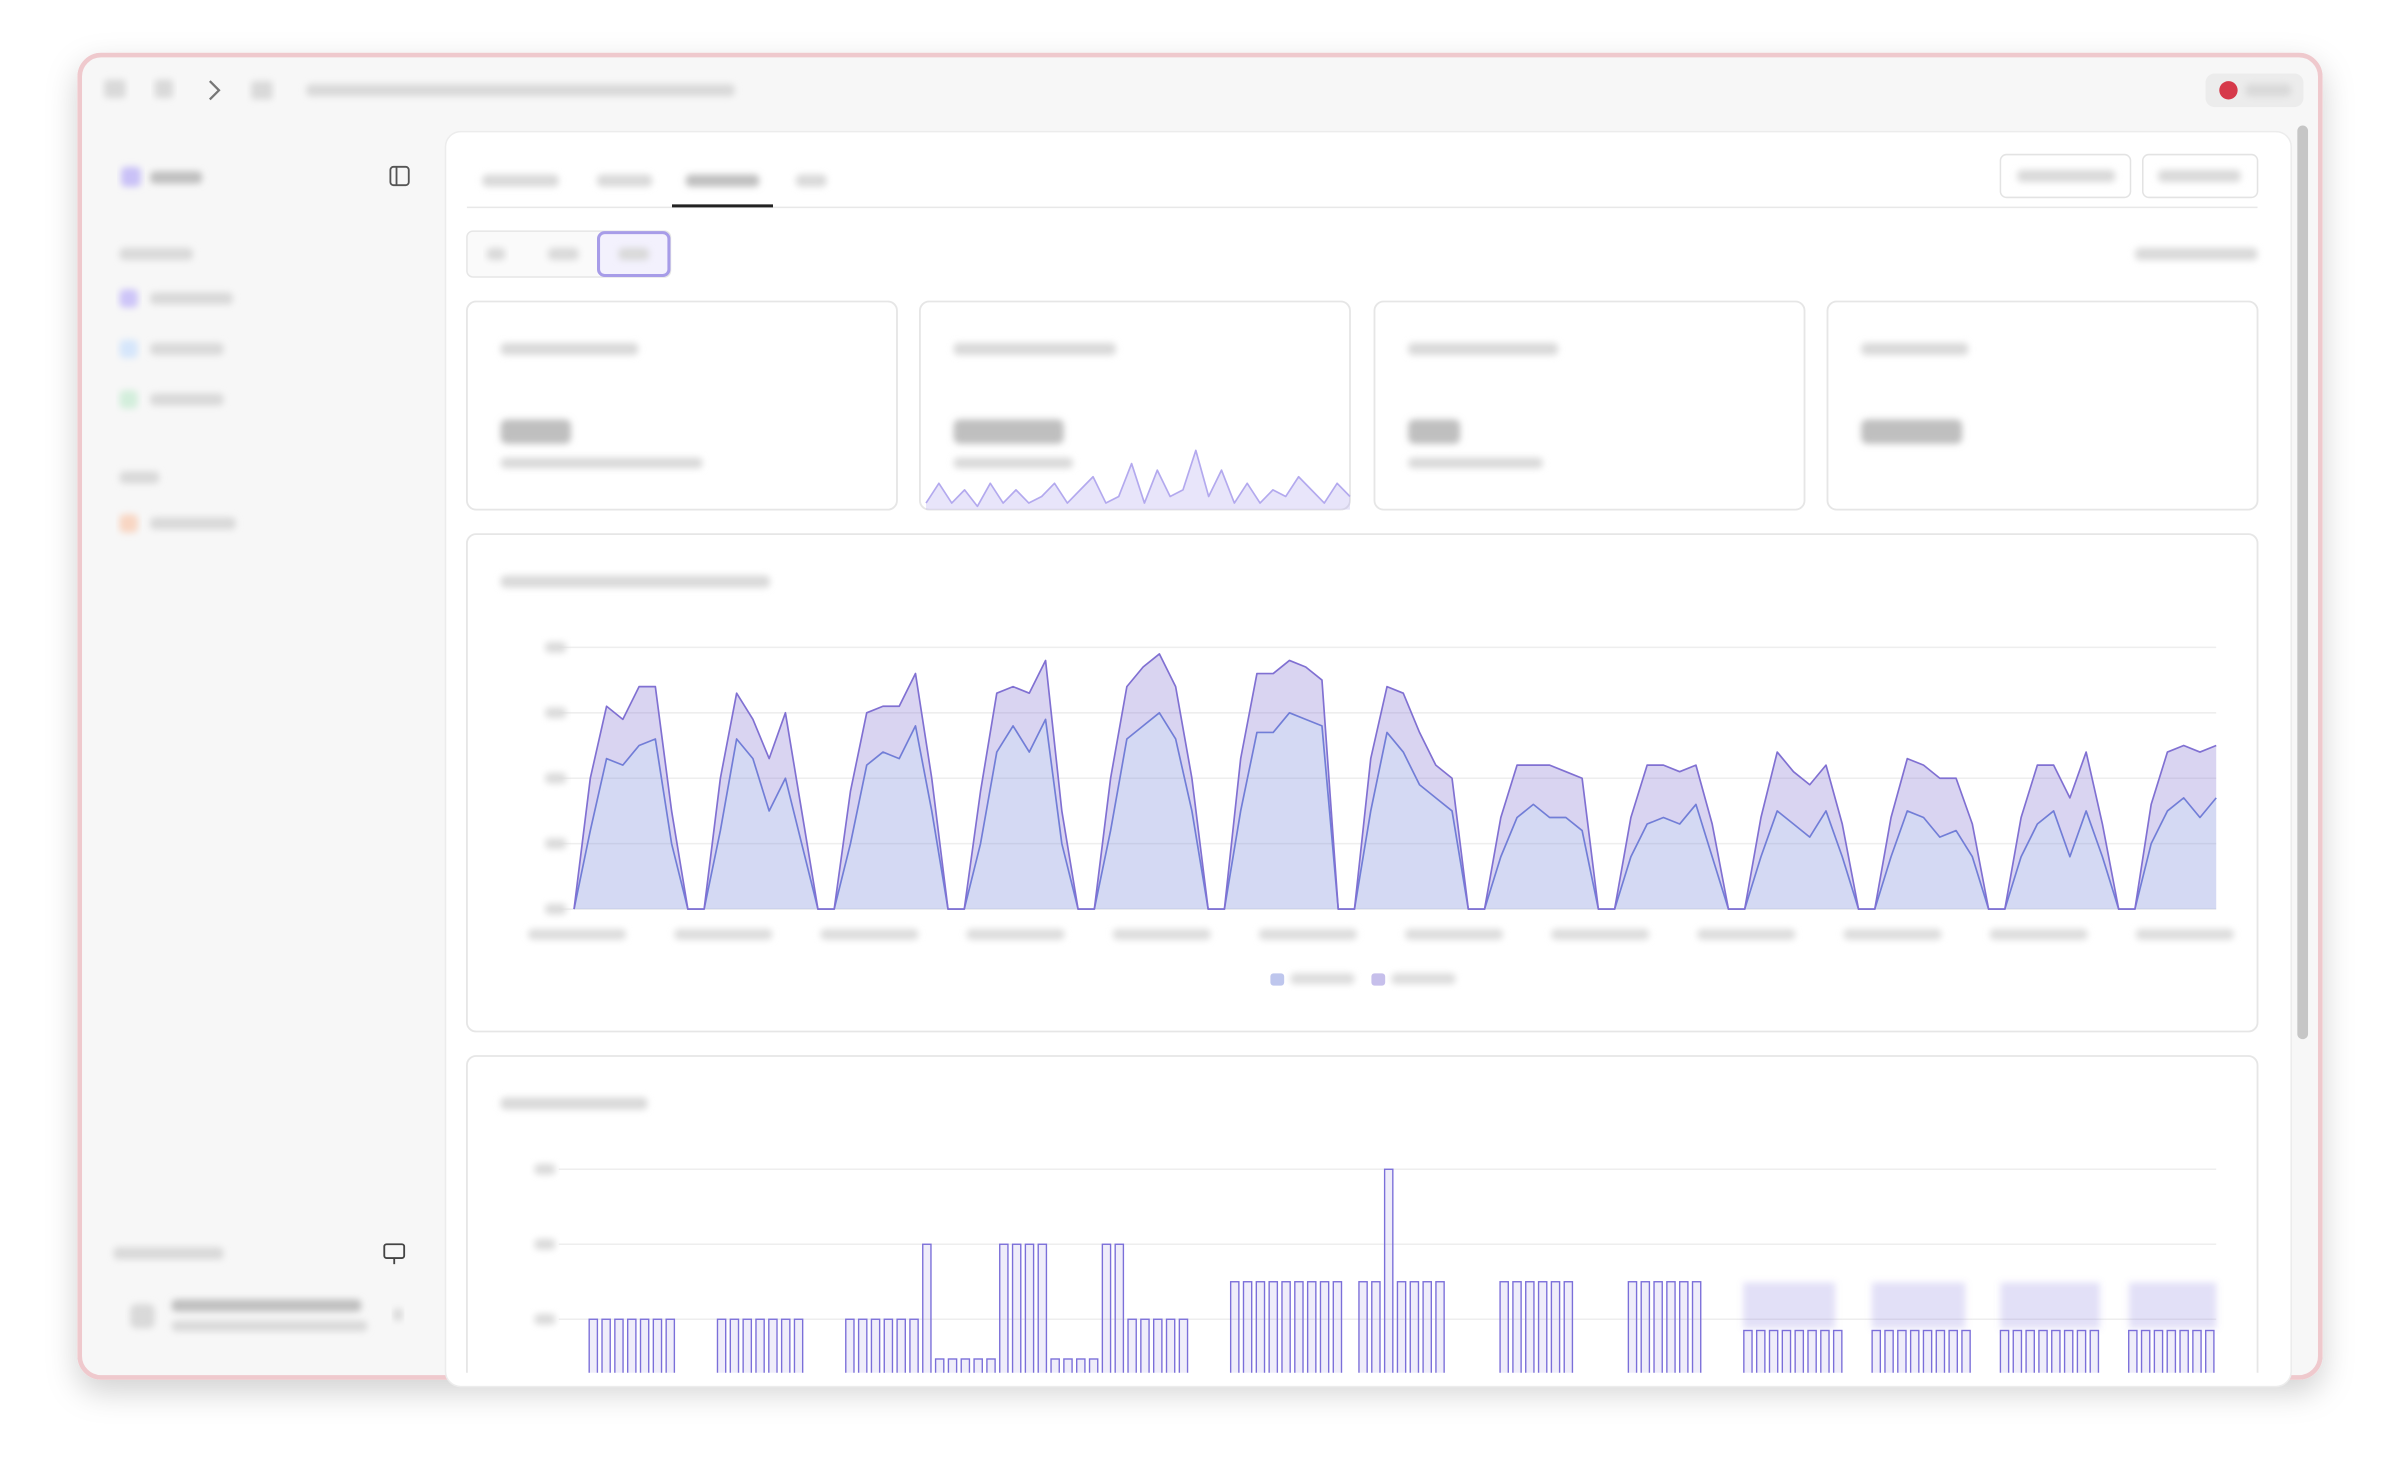  Describe the element at coordinates (1322, 979) in the screenshot. I see `legend-label` at that location.